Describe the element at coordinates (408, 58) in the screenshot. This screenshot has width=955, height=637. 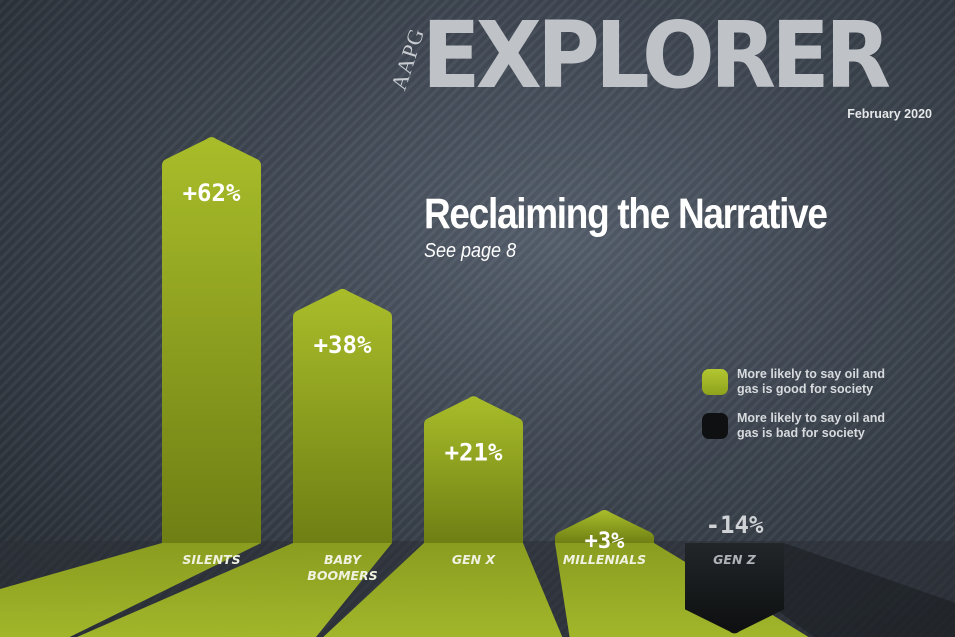
I see `aapg-logo: AAPG` at that location.